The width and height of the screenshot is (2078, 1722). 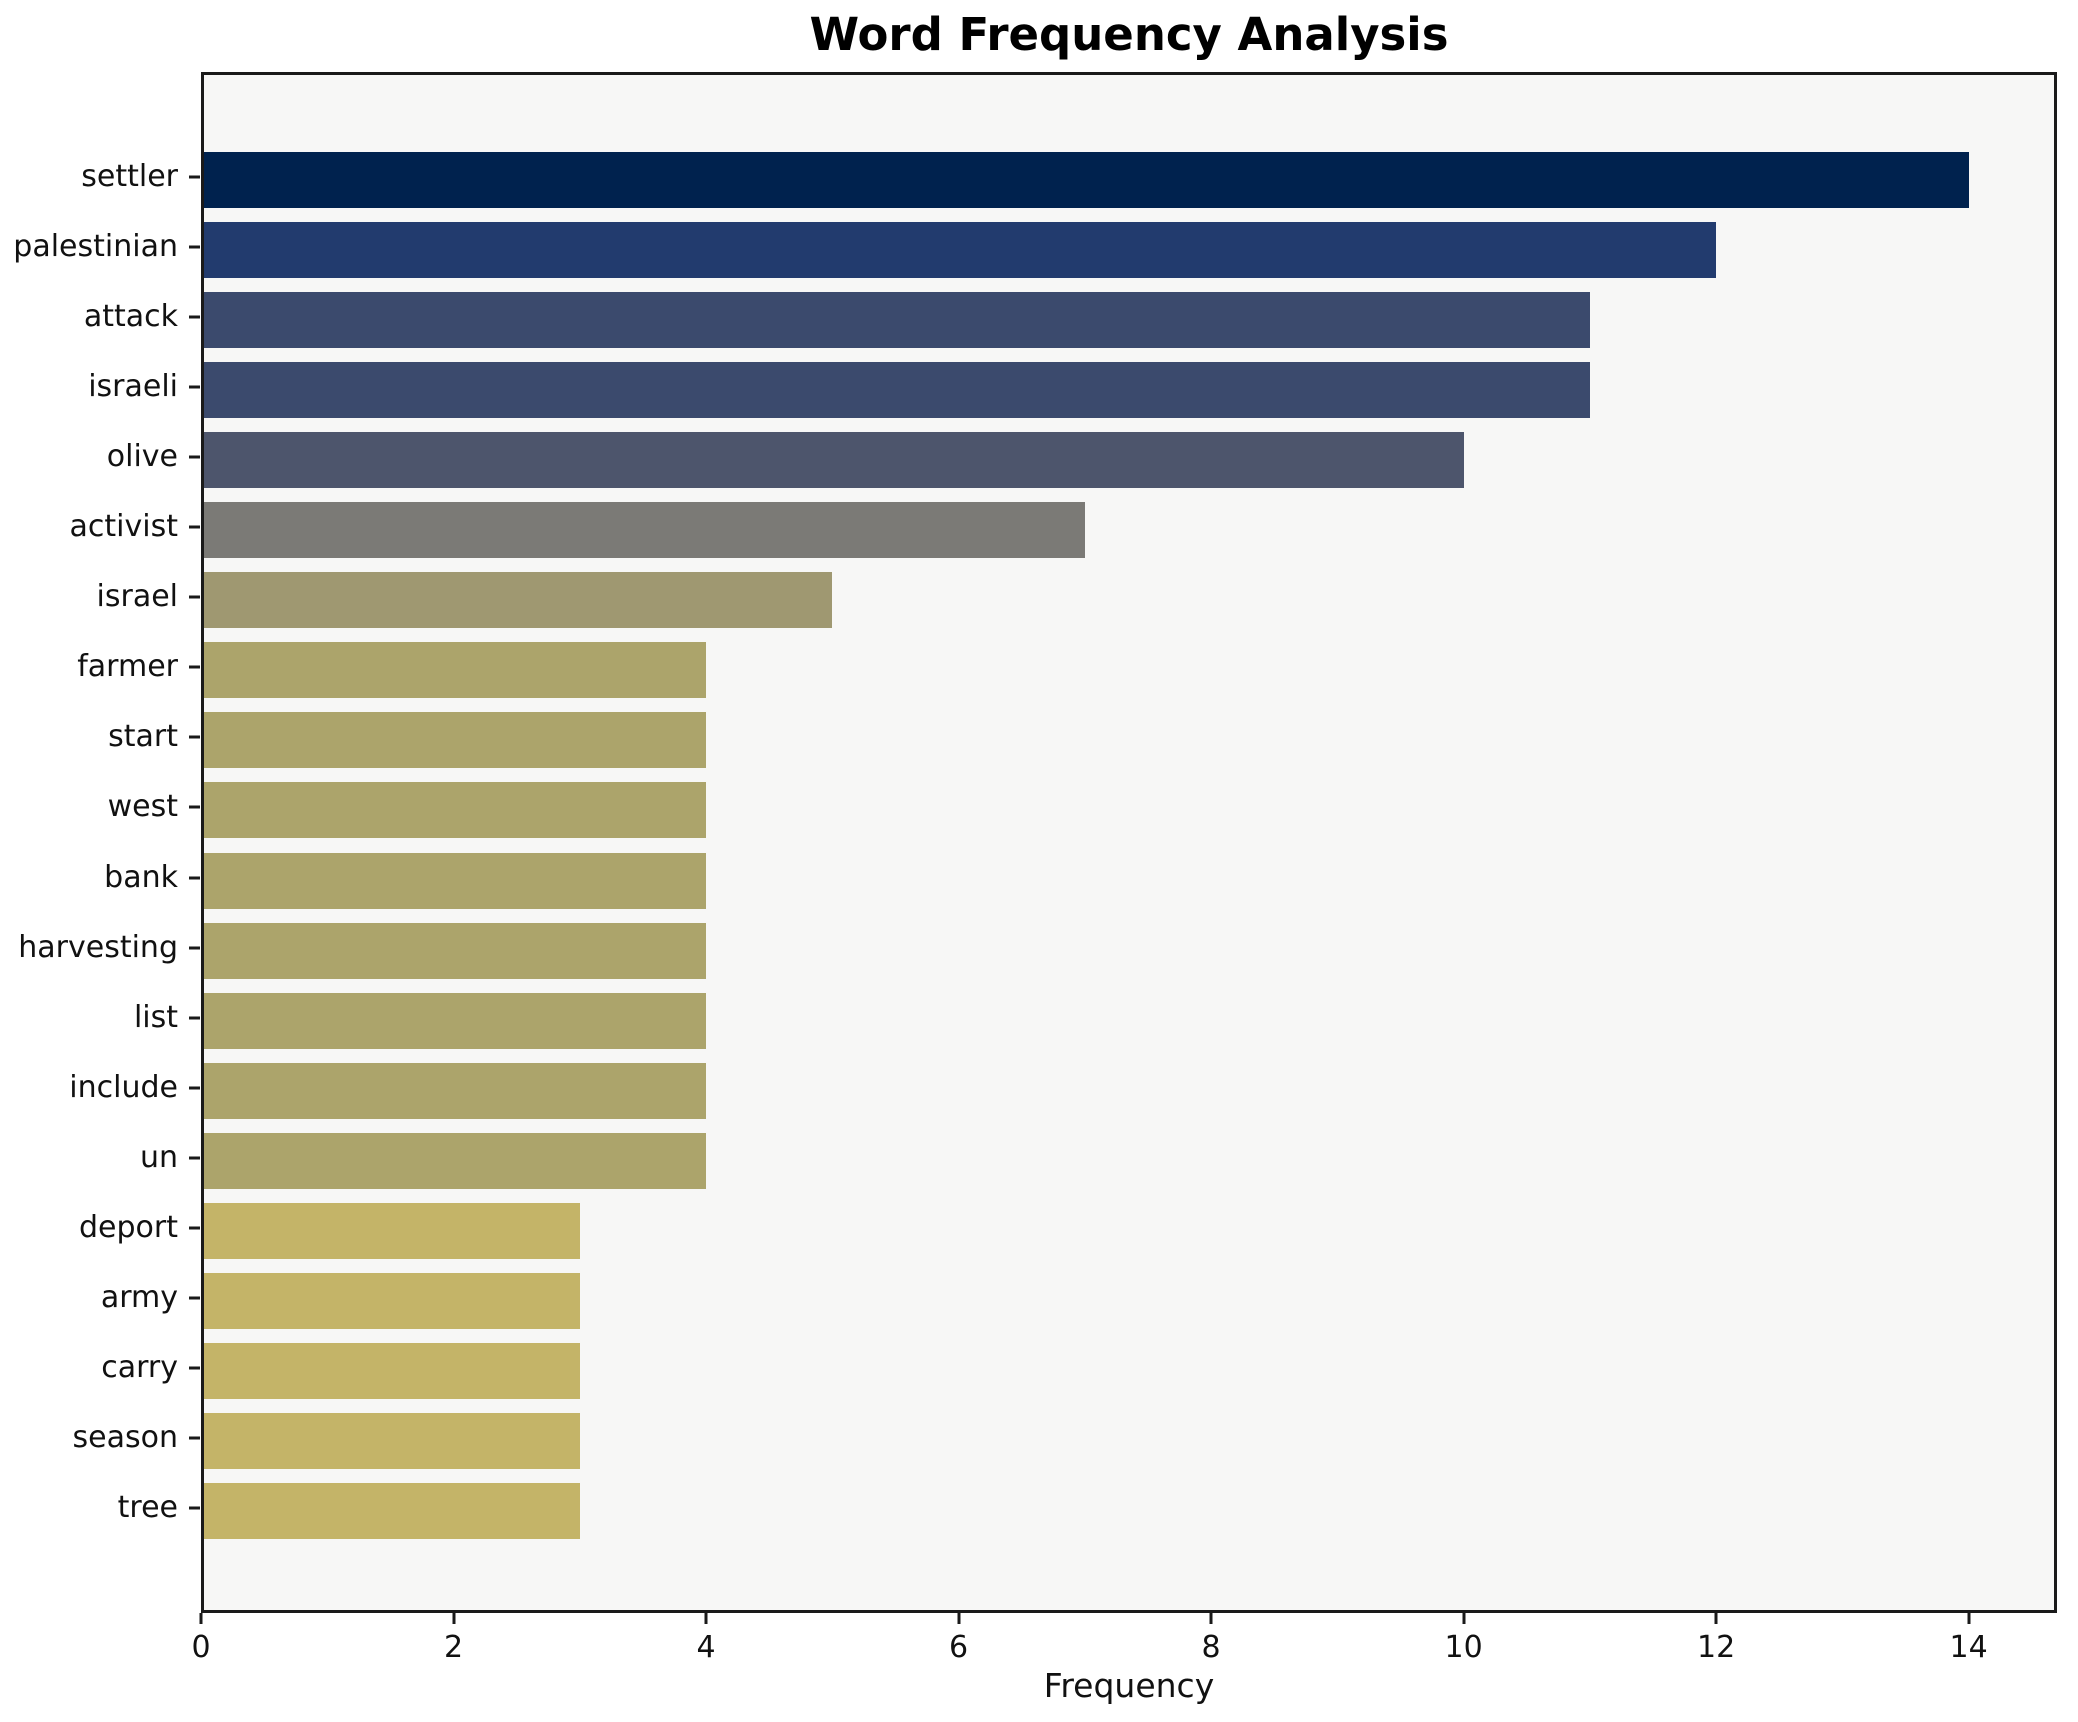 What do you see at coordinates (201, 1647) in the screenshot?
I see `x-tick-label-0: 0` at bounding box center [201, 1647].